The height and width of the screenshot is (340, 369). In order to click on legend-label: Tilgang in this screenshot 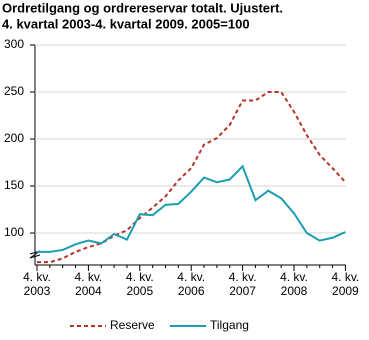, I will do `click(229, 325)`.